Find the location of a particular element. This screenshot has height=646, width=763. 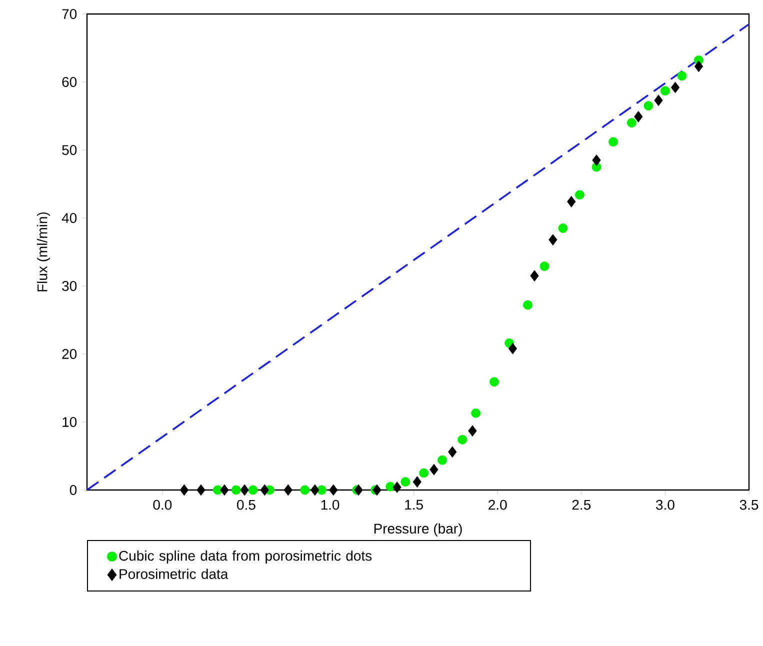

y-tick-label: 10 is located at coordinates (69, 422).